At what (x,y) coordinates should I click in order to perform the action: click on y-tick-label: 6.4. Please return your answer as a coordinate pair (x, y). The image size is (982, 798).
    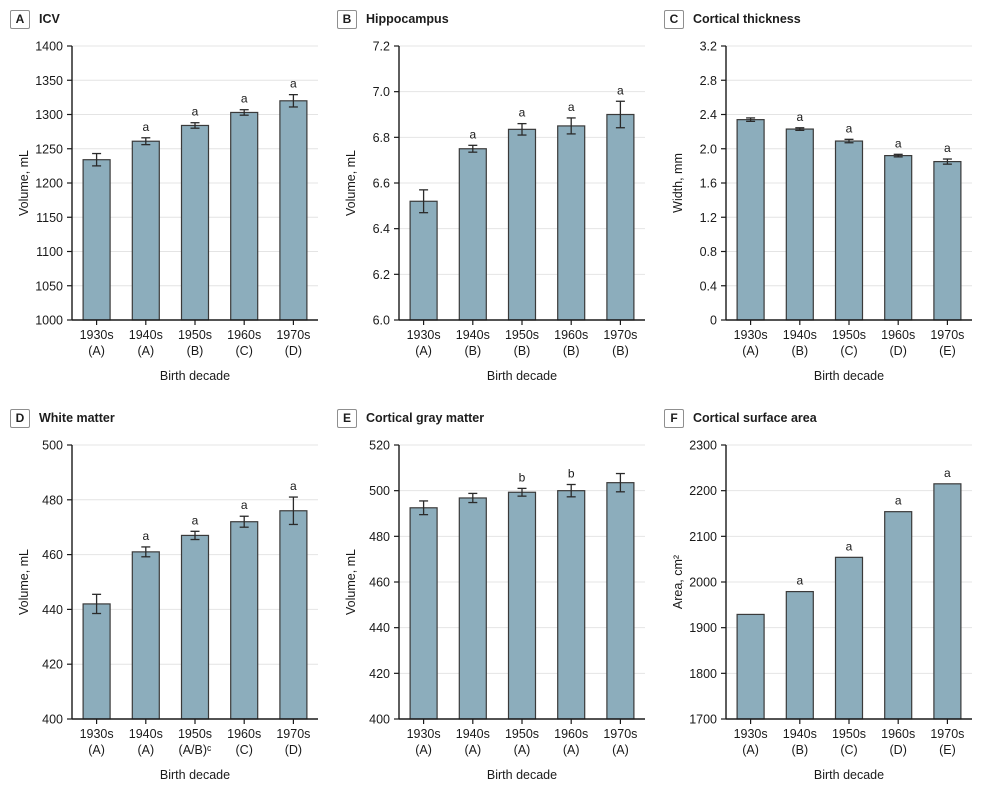
    Looking at the image, I should click on (381, 229).